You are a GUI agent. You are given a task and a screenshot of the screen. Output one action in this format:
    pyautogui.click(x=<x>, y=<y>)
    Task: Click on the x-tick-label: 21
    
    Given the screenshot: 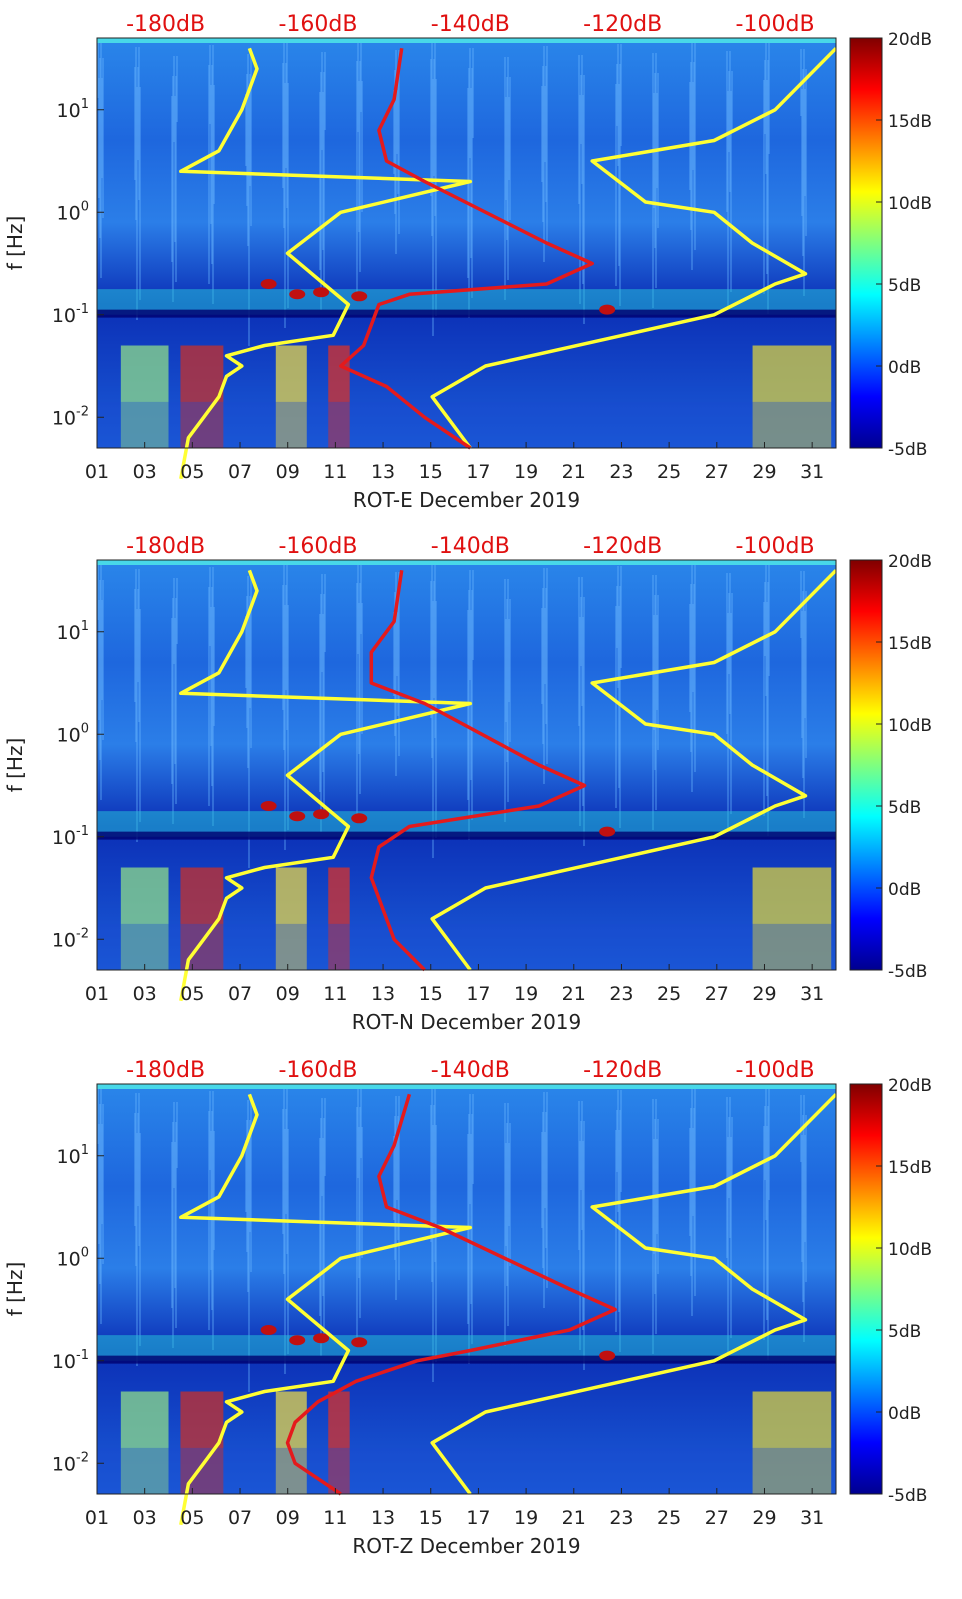 What is the action you would take?
    pyautogui.click(x=574, y=994)
    